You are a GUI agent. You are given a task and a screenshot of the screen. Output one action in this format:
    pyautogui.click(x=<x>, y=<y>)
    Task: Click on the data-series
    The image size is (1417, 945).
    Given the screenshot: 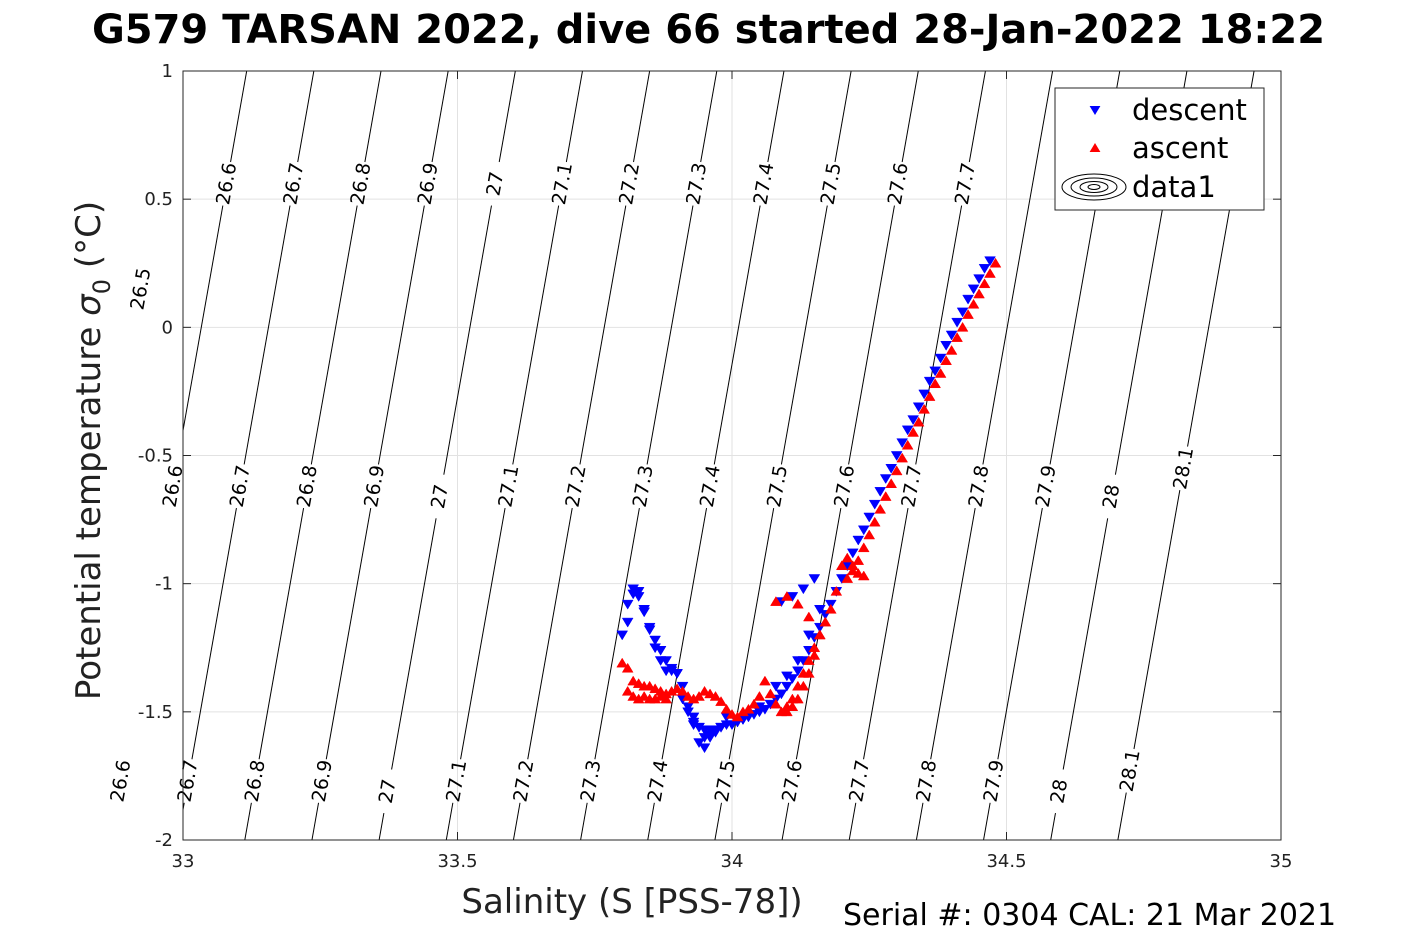 What is the action you would take?
    pyautogui.click(x=809, y=505)
    